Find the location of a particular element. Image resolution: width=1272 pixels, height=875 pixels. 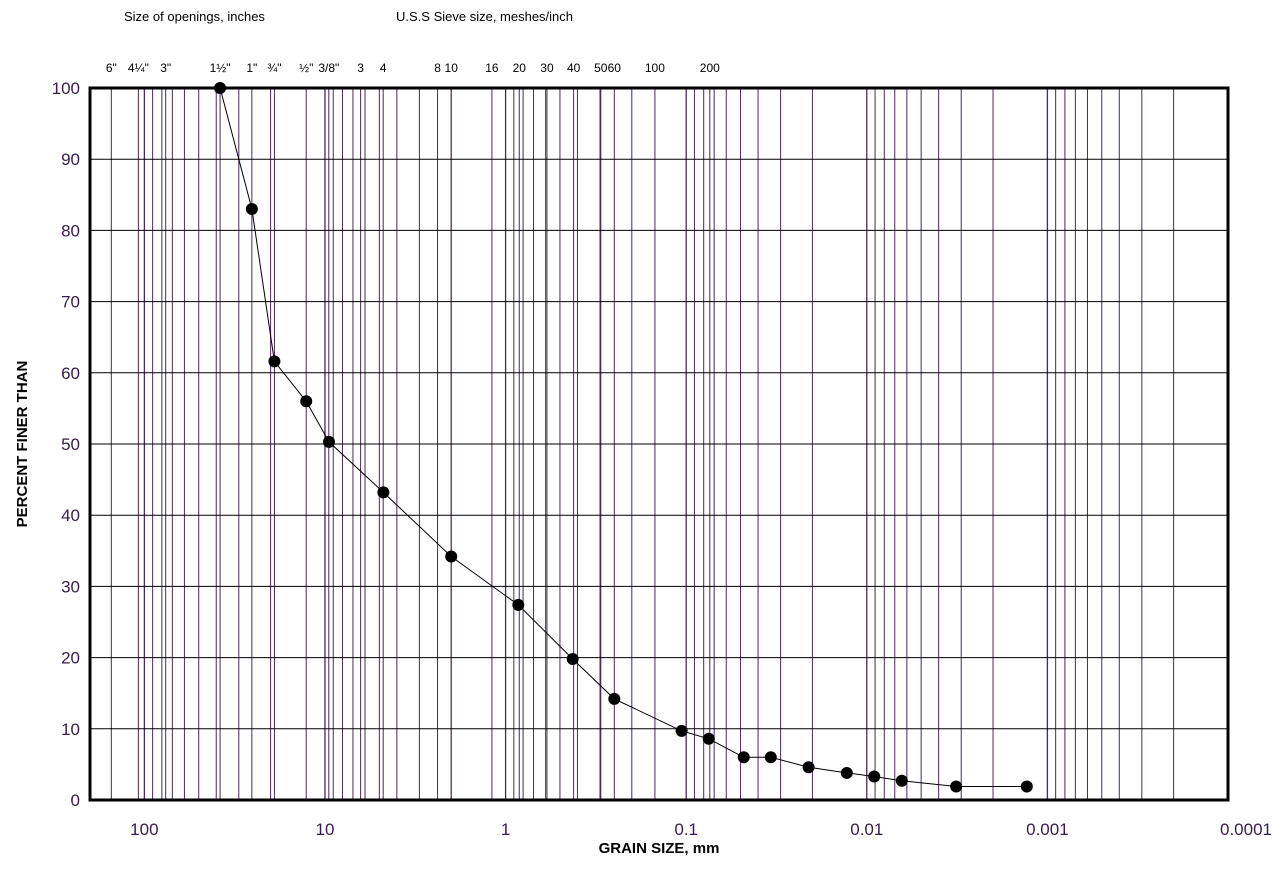

sieve-tick-label: 40 is located at coordinates (574, 68).